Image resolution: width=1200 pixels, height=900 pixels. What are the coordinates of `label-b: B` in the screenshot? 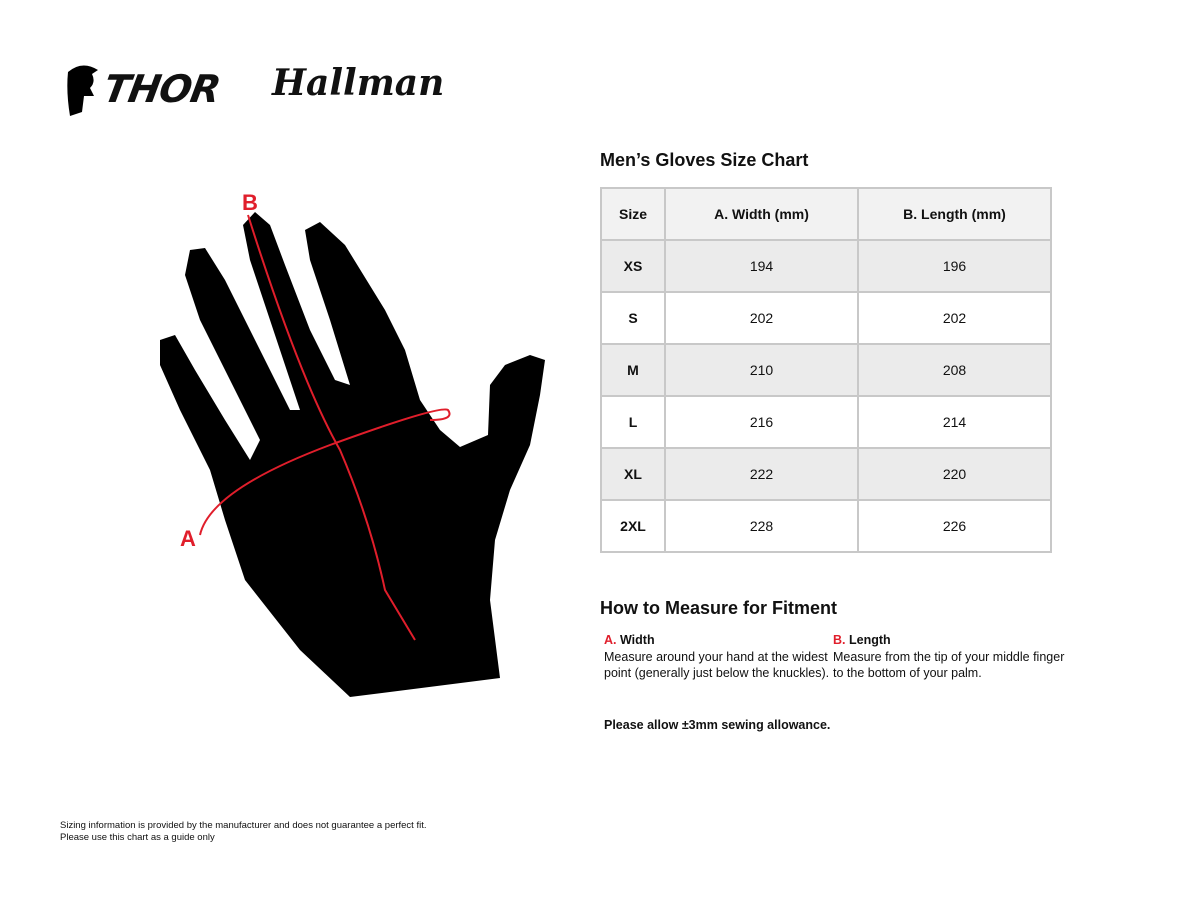 It's located at (250, 202).